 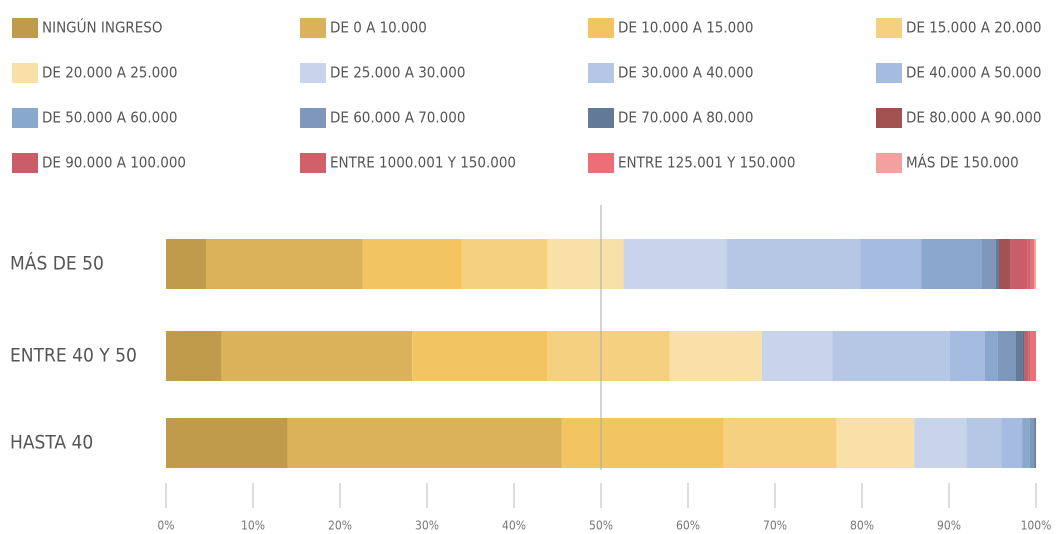 I want to click on legend-label: DE 50.000 A 60.000, so click(x=109, y=118).